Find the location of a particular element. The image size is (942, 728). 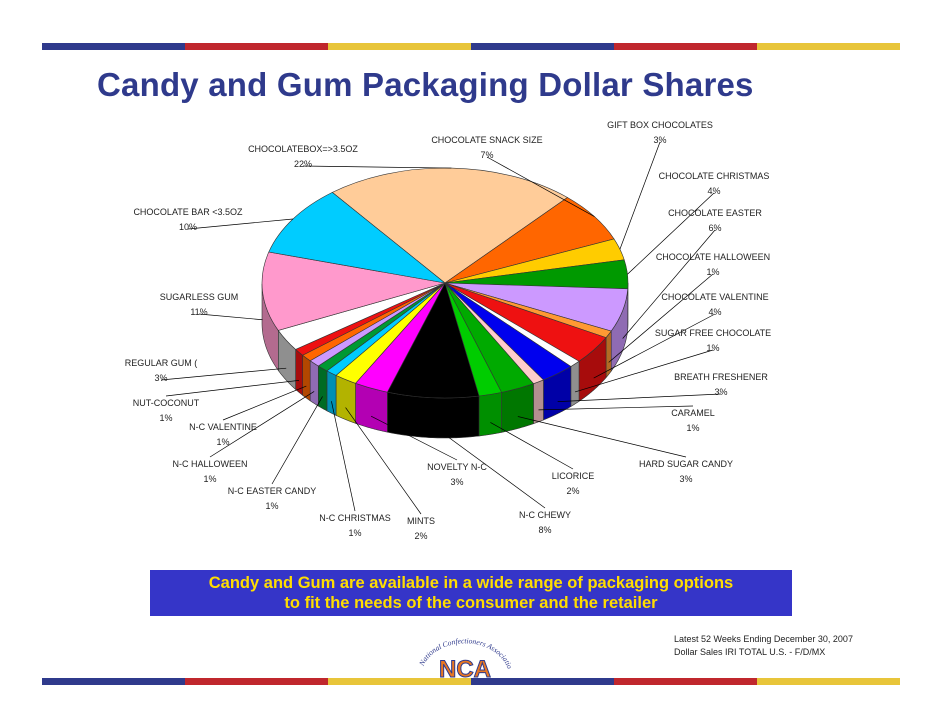

top-stripe is located at coordinates (471, 46).